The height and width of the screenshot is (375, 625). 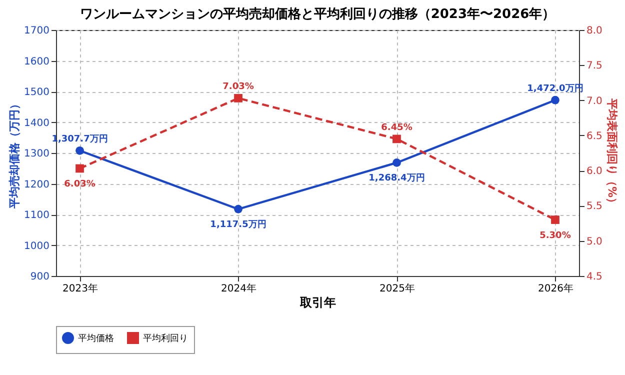 I want to click on y2-tick-label: 5.0, so click(x=594, y=242).